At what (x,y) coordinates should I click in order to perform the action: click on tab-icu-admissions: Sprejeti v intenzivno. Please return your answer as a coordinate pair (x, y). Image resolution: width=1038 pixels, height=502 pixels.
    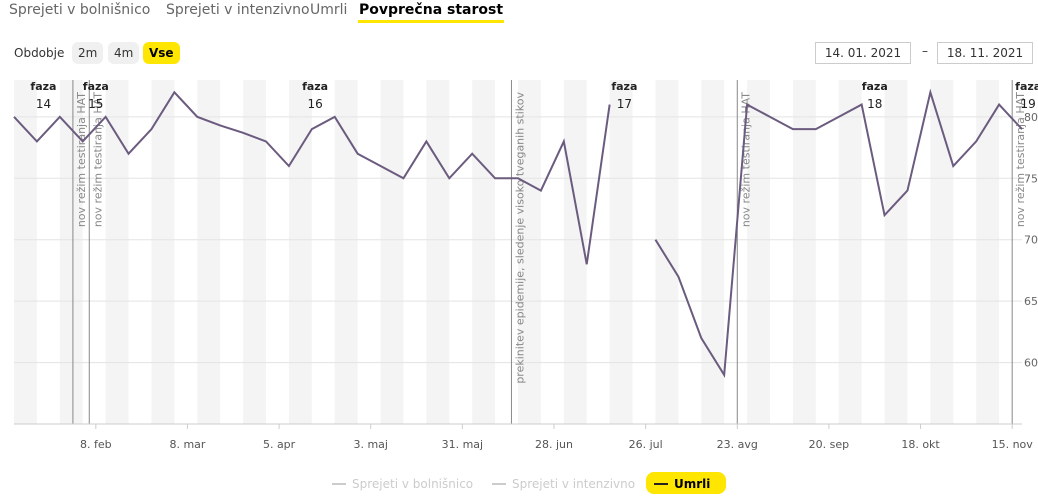
    Looking at the image, I should click on (238, 10).